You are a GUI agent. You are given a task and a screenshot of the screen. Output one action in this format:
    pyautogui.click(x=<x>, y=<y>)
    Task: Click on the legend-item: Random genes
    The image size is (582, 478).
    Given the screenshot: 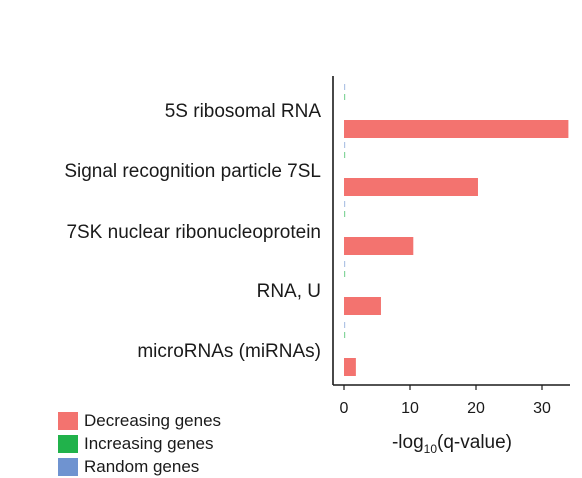 What is the action you would take?
    pyautogui.click(x=139, y=466)
    